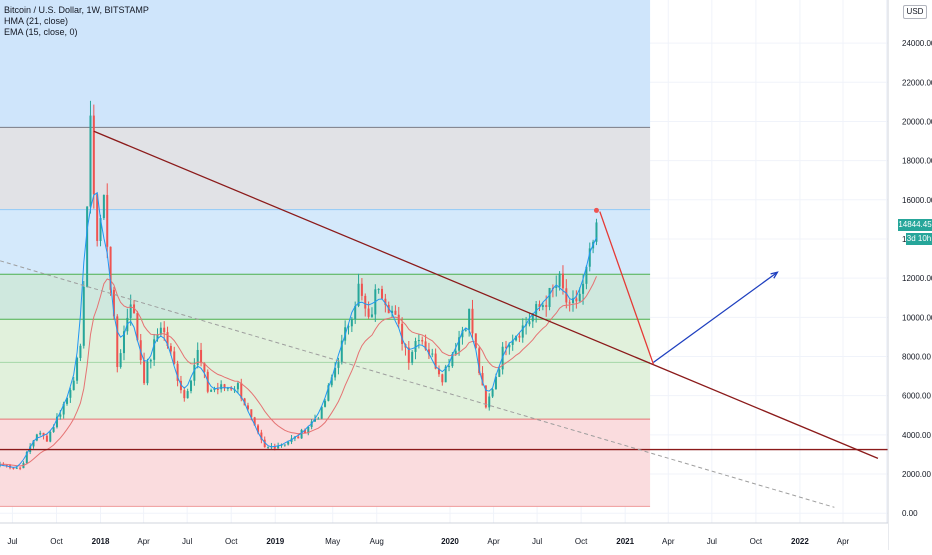  Describe the element at coordinates (916, 435) in the screenshot. I see `y-tick-label: 4000.00` at that location.